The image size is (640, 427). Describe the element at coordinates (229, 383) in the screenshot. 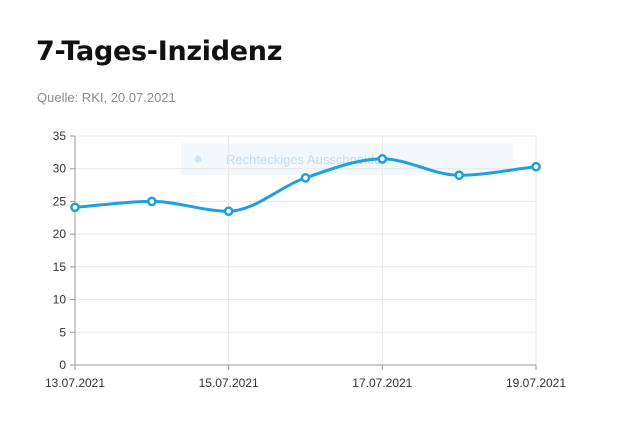

I see `x-tick-label: 15.07.2021` at that location.